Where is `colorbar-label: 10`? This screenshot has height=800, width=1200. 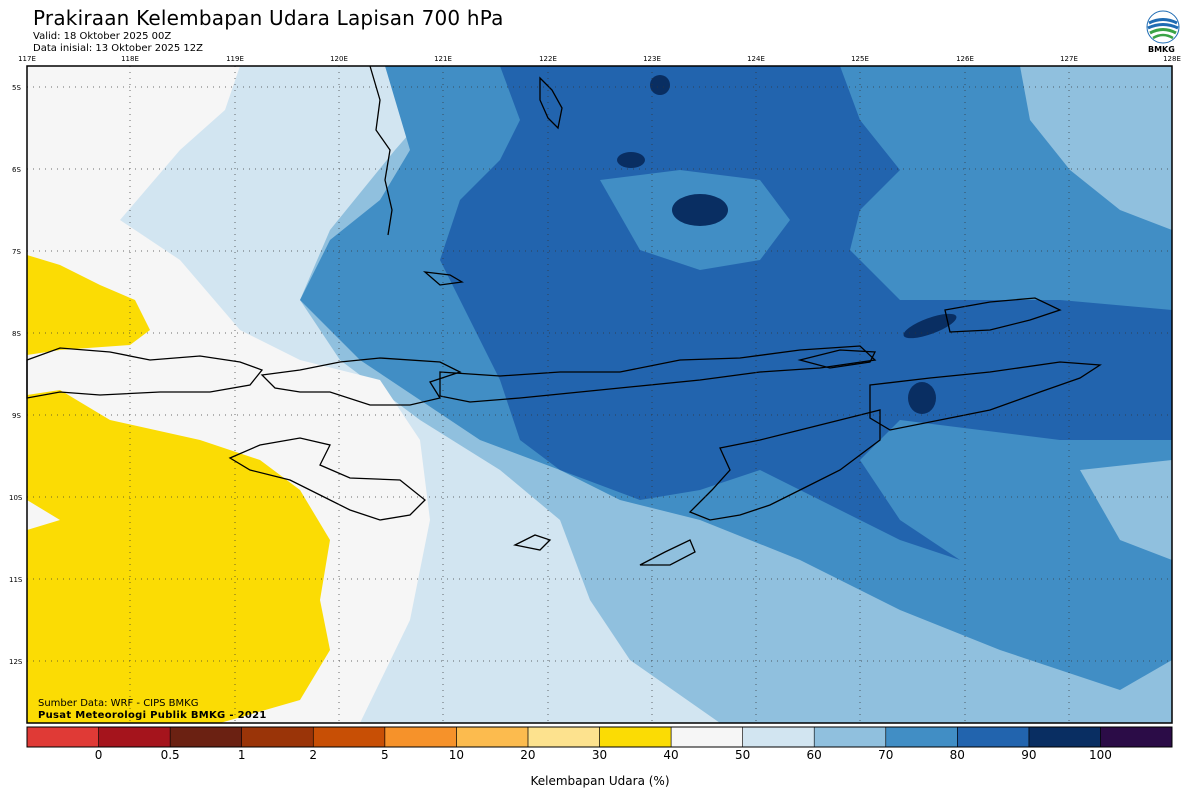 colorbar-label: 10 is located at coordinates (456, 755).